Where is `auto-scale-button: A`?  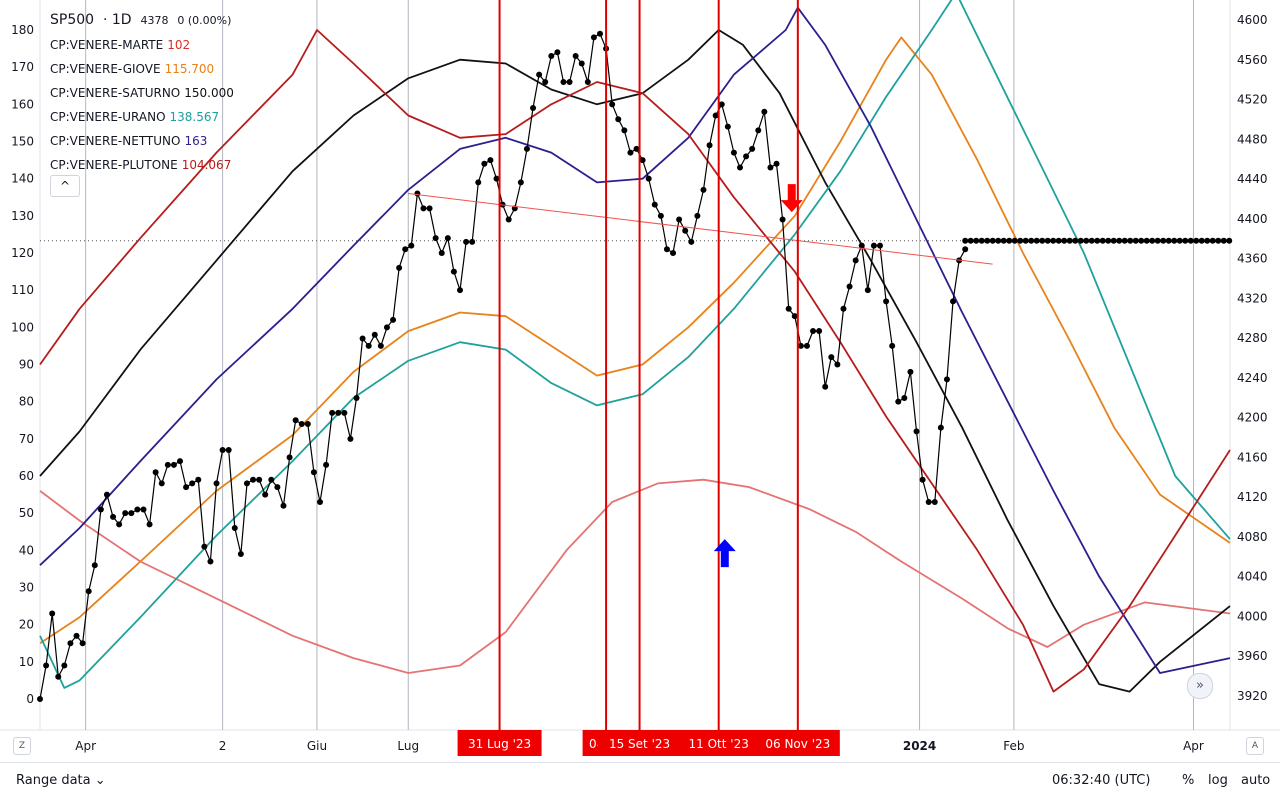
auto-scale-button: A is located at coordinates (1255, 746).